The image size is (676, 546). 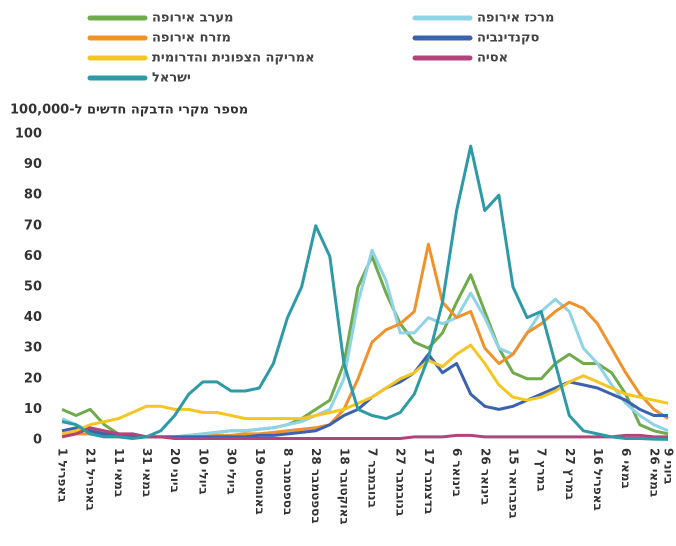 I want to click on x-tick-label: 17 בדצמבר, so click(x=429, y=481).